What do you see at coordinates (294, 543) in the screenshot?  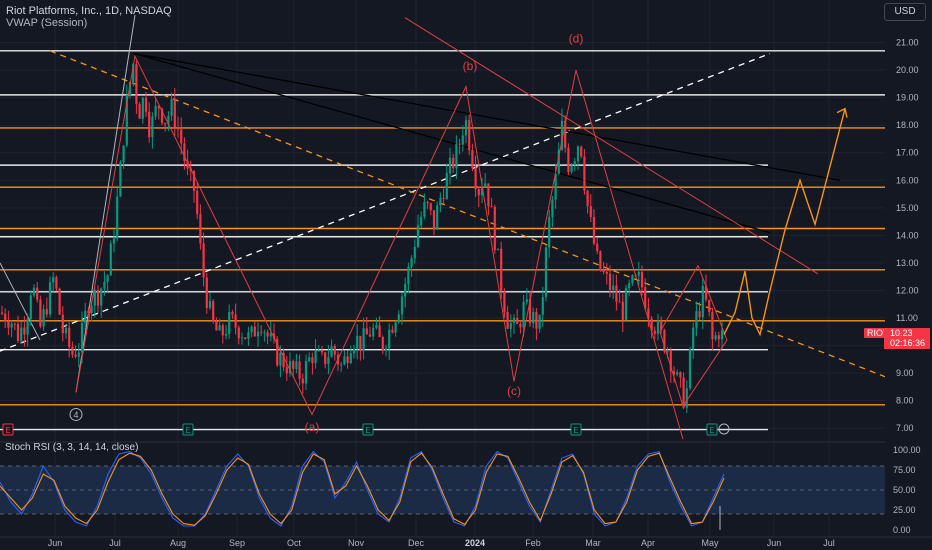 I see `time-axis-tick: Oct` at bounding box center [294, 543].